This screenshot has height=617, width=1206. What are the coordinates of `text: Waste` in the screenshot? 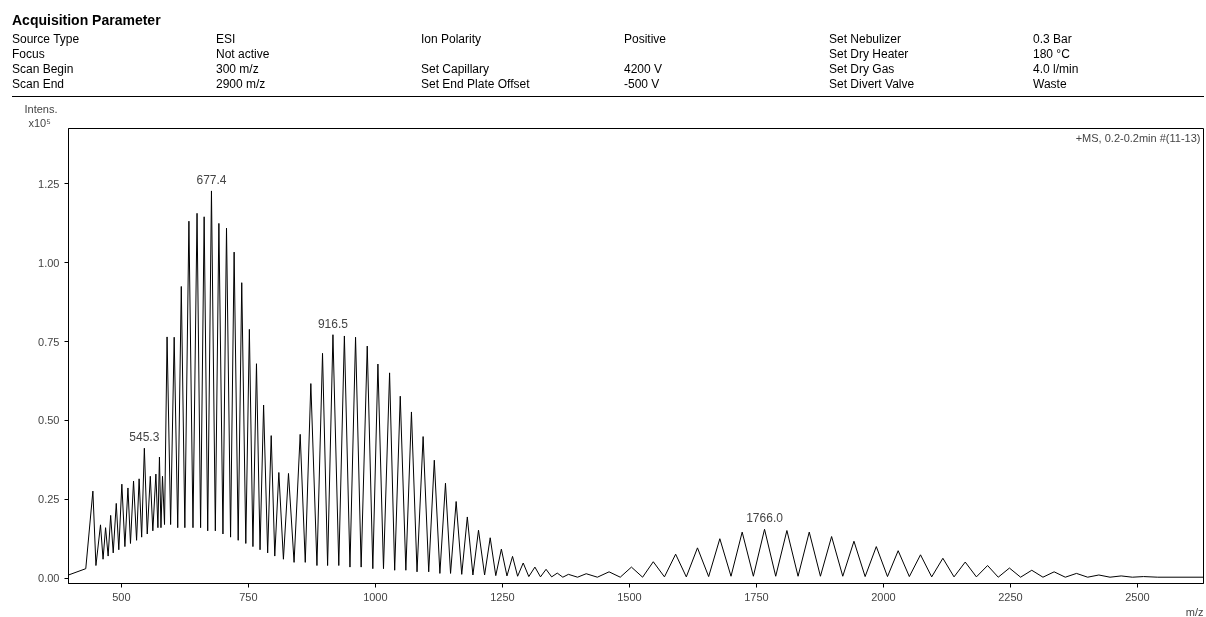 It's located at (1050, 84).